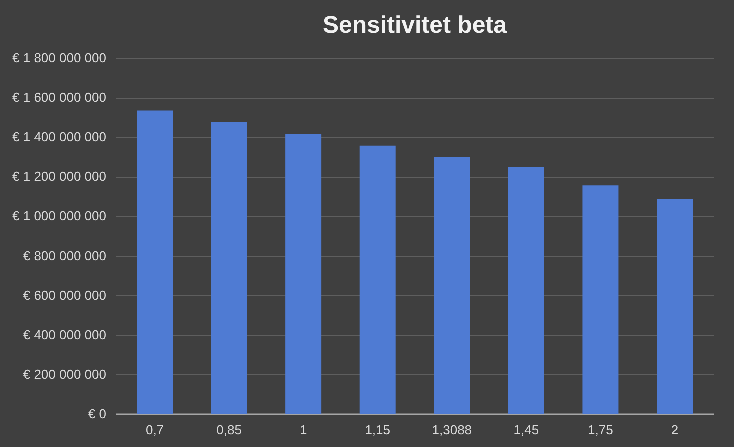 This screenshot has width=734, height=447. Describe the element at coordinates (59, 58) in the screenshot. I see `y-tick-label: € 1 800 000 000` at that location.